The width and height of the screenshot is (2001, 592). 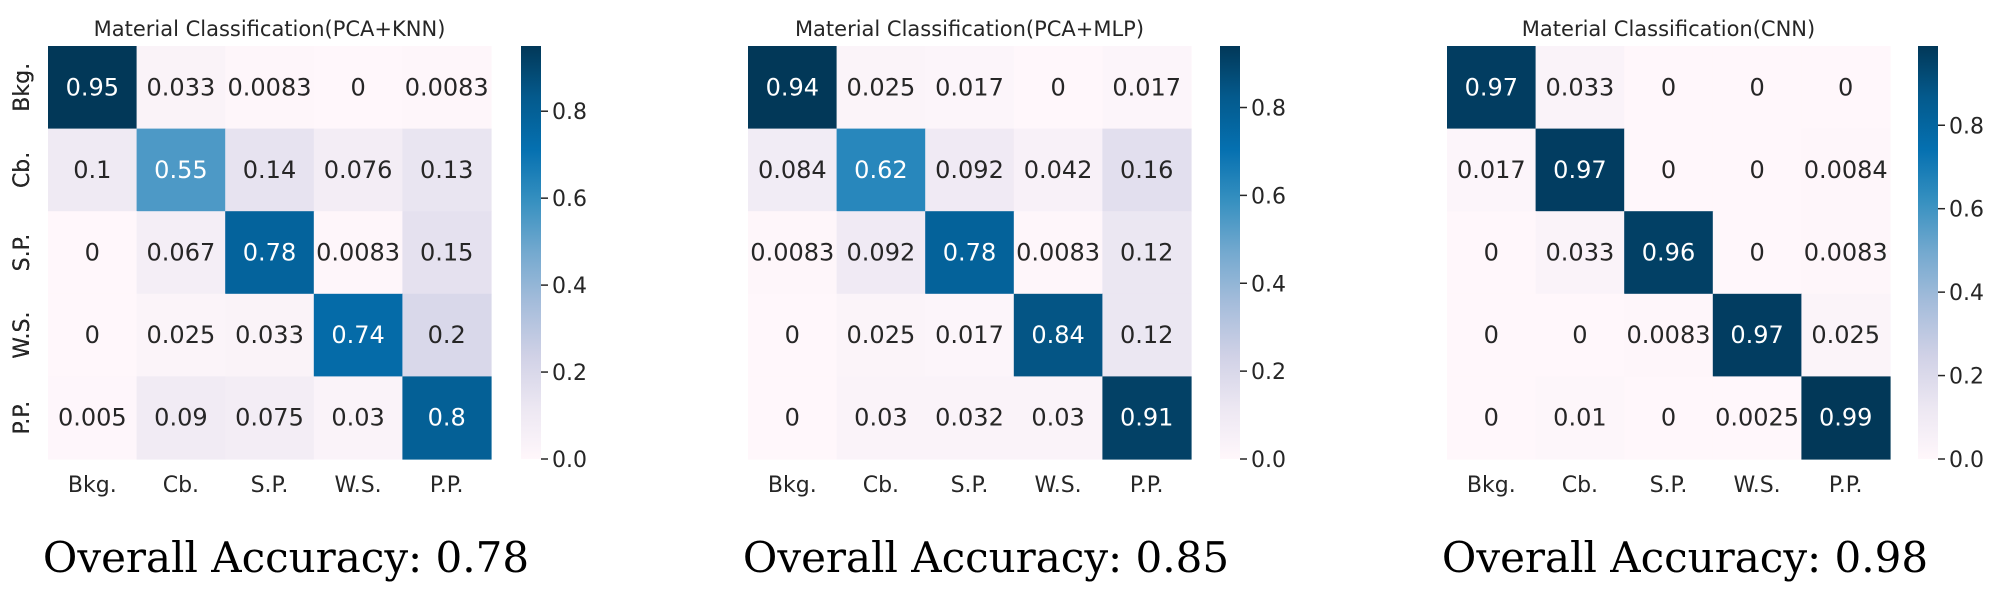 I want to click on cell-value-label: 0.96, so click(x=1668, y=253).